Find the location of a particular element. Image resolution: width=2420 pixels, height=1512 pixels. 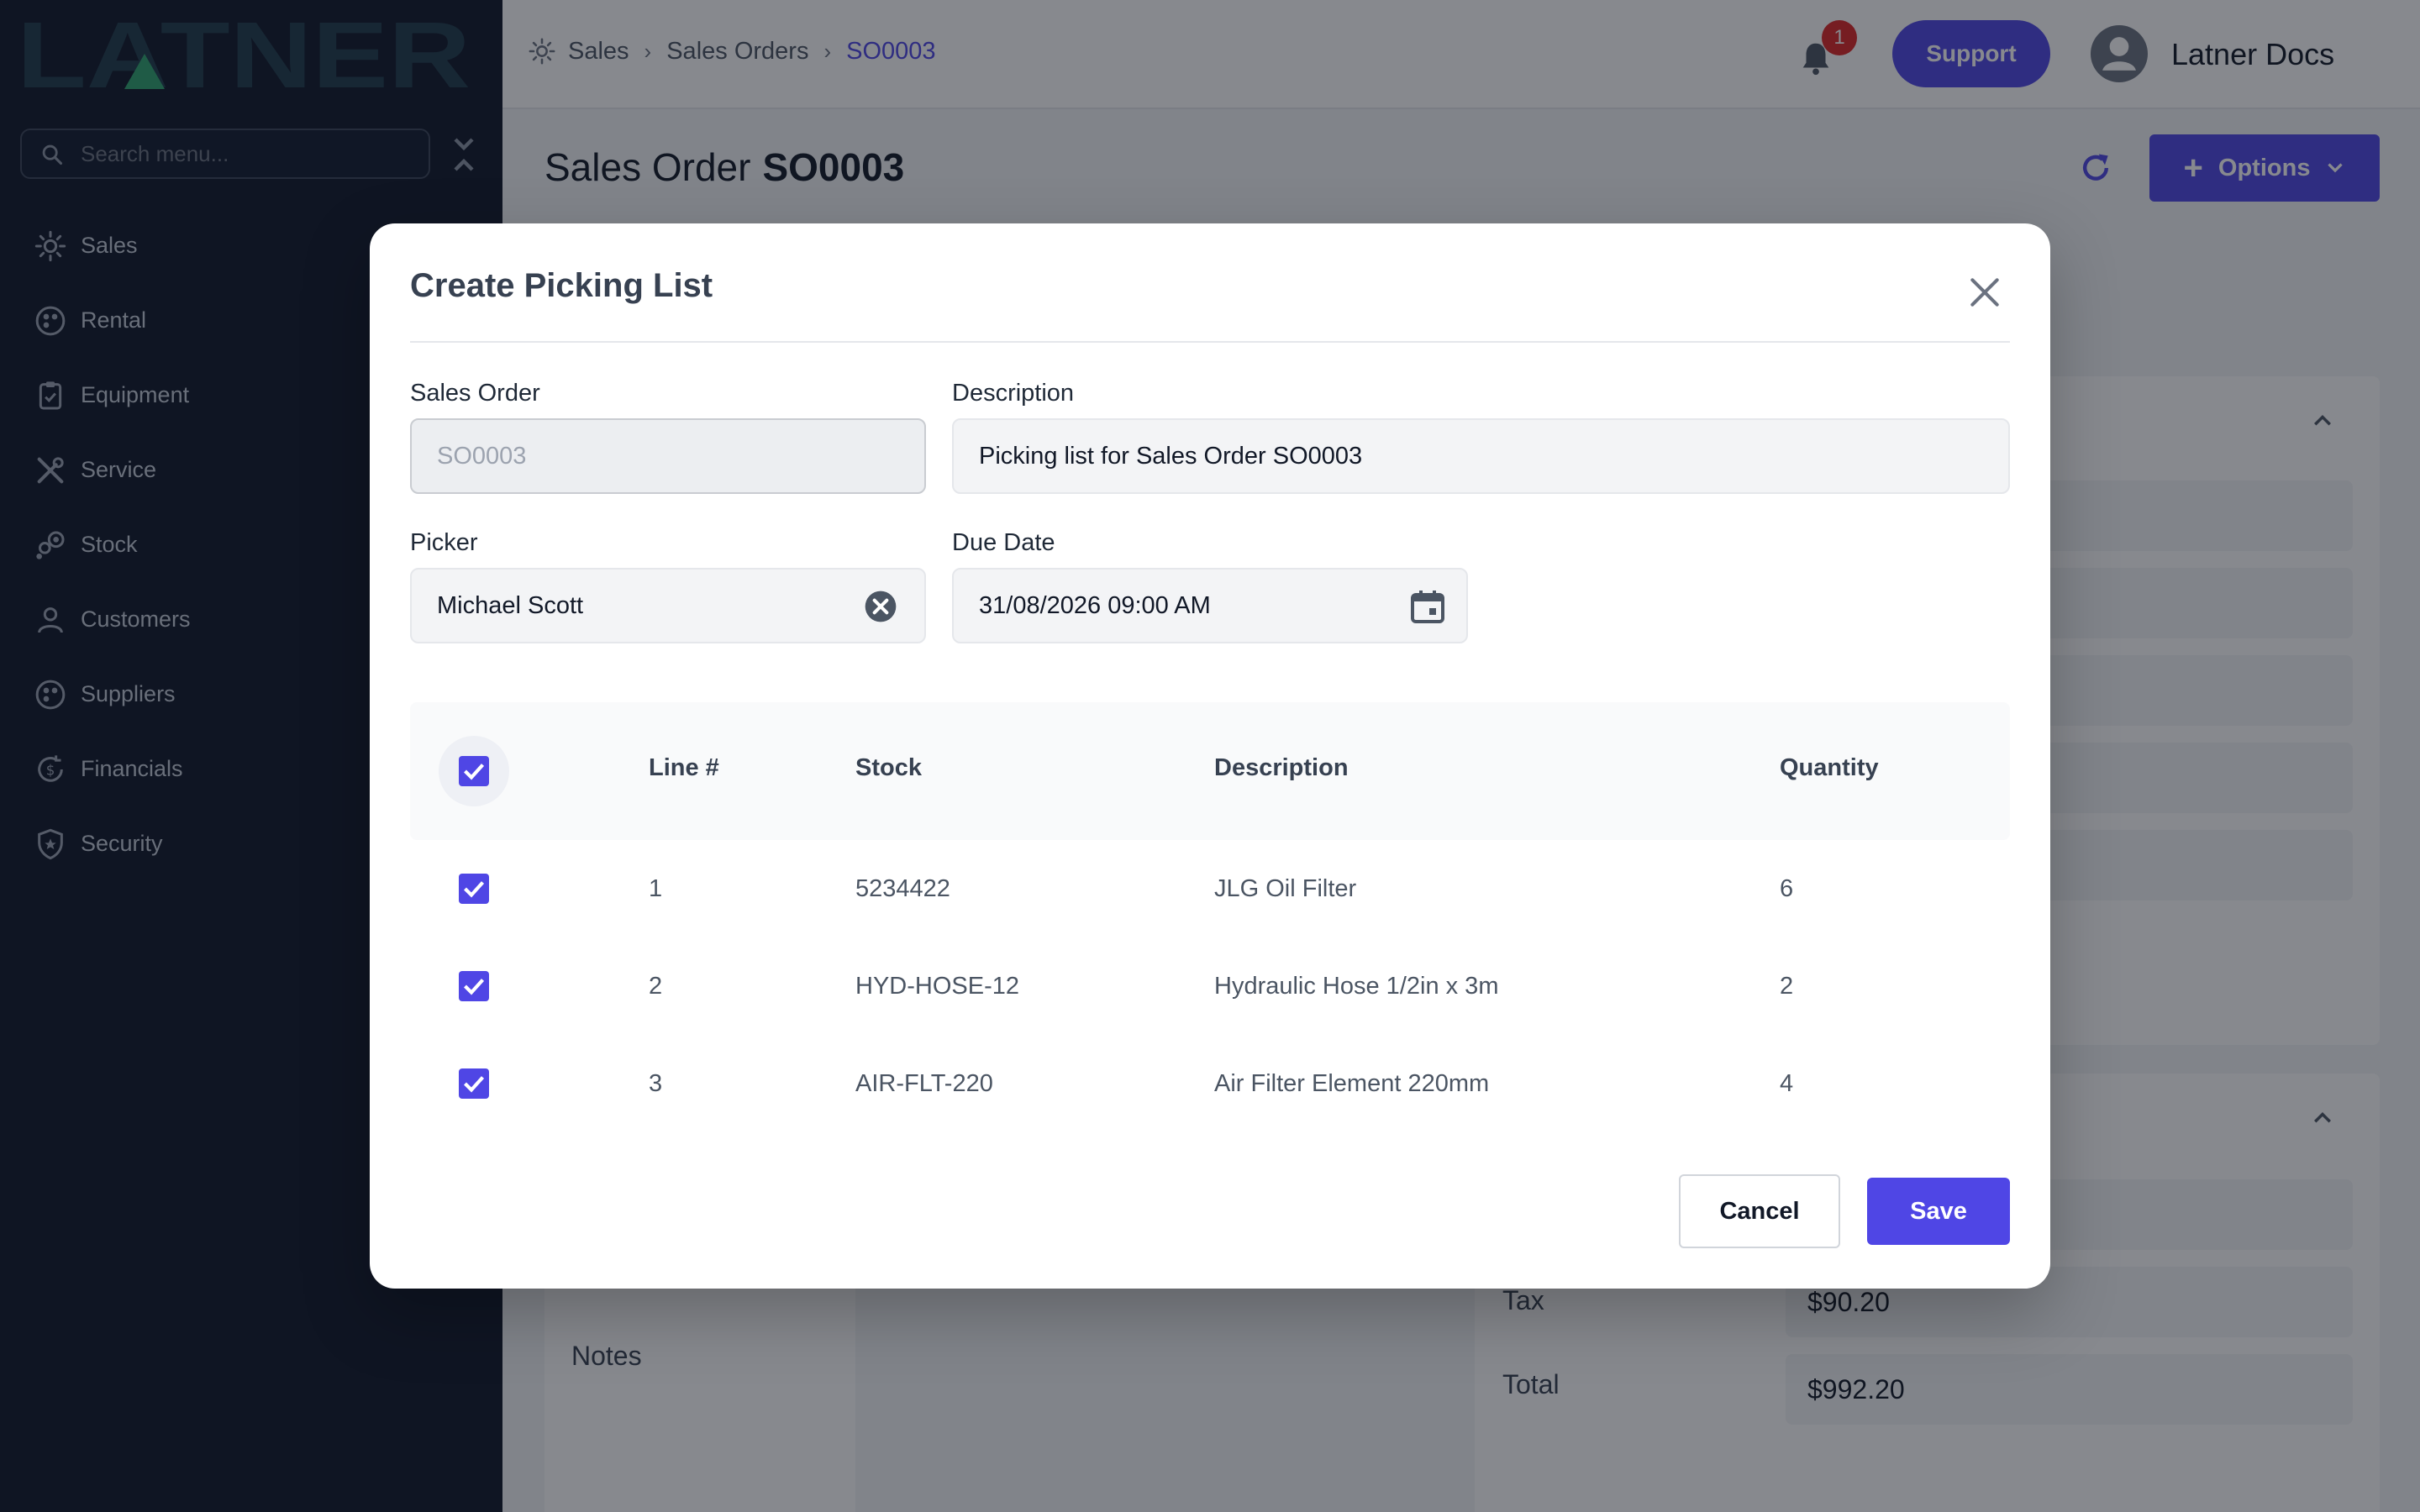

cancel-button: Cancel is located at coordinates (1759, 1211).